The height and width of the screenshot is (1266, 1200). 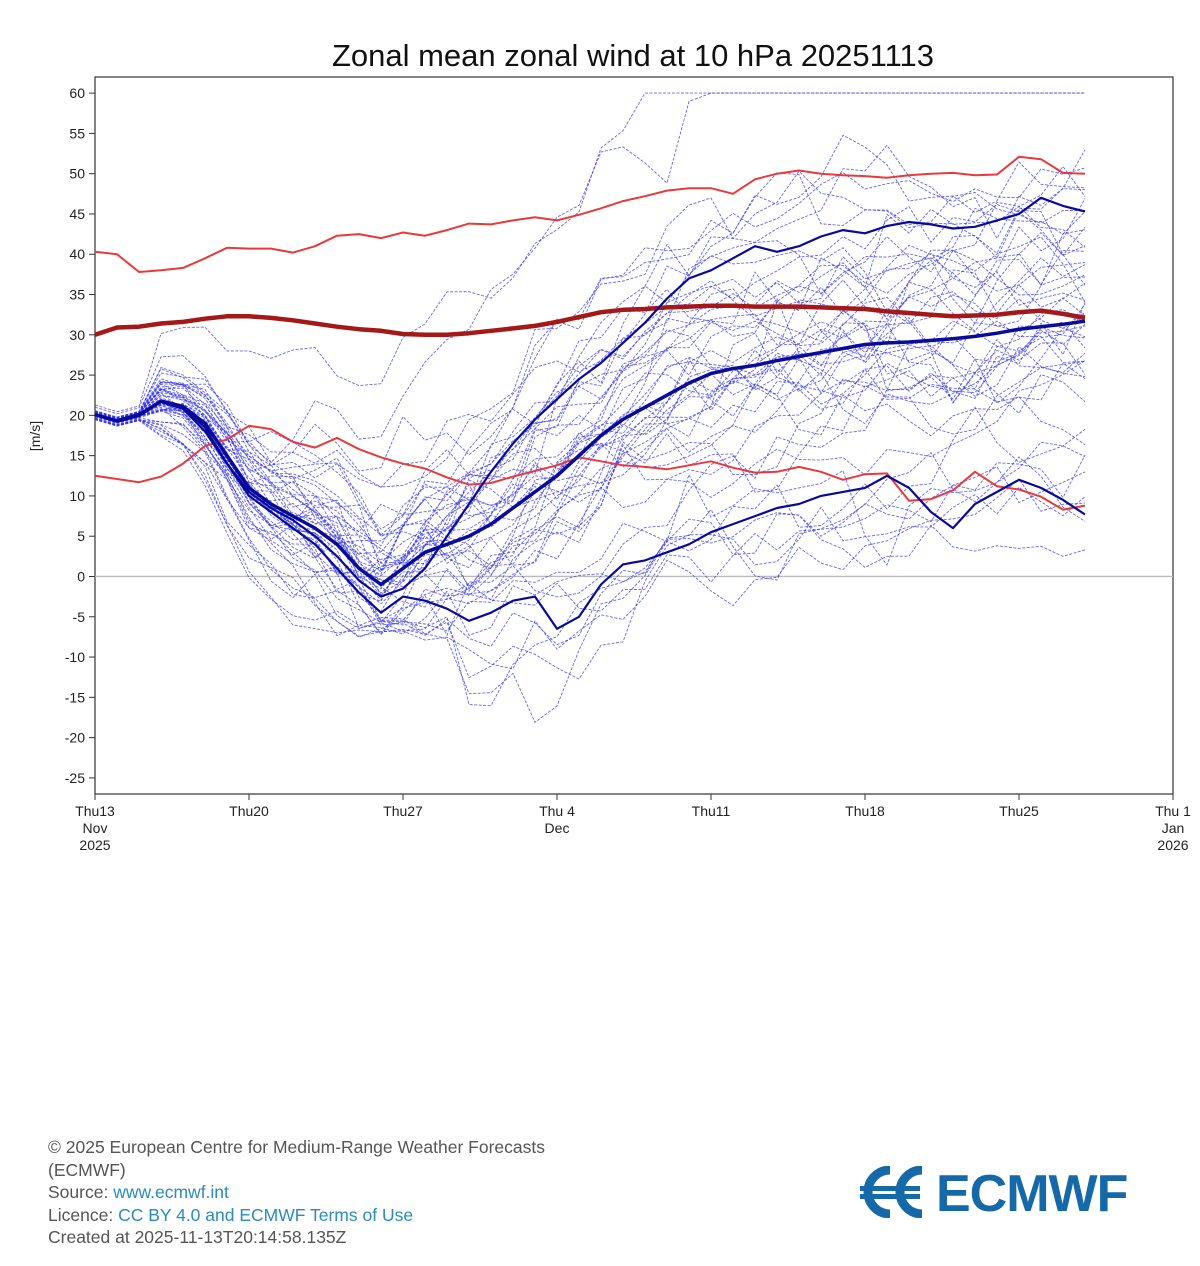 I want to click on y-tick-label: 10, so click(x=77, y=496).